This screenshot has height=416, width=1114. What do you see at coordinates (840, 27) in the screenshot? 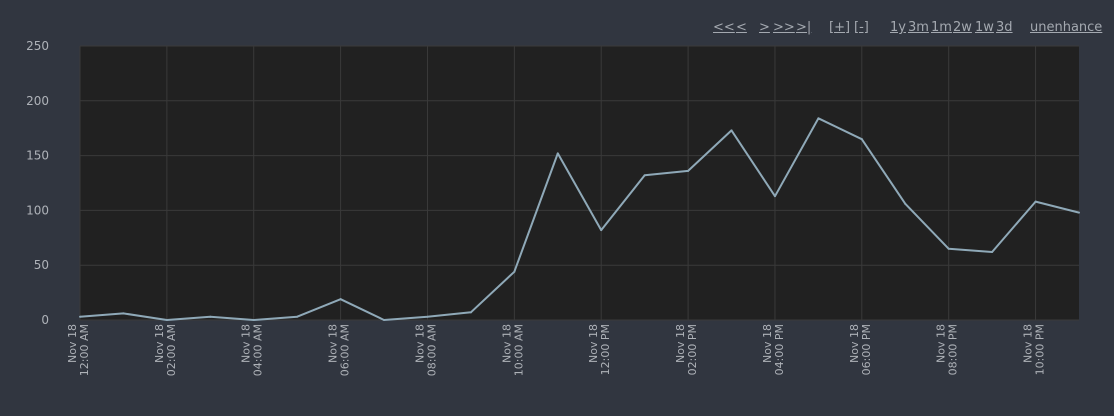
I see `zoom-in-button: [+]` at bounding box center [840, 27].